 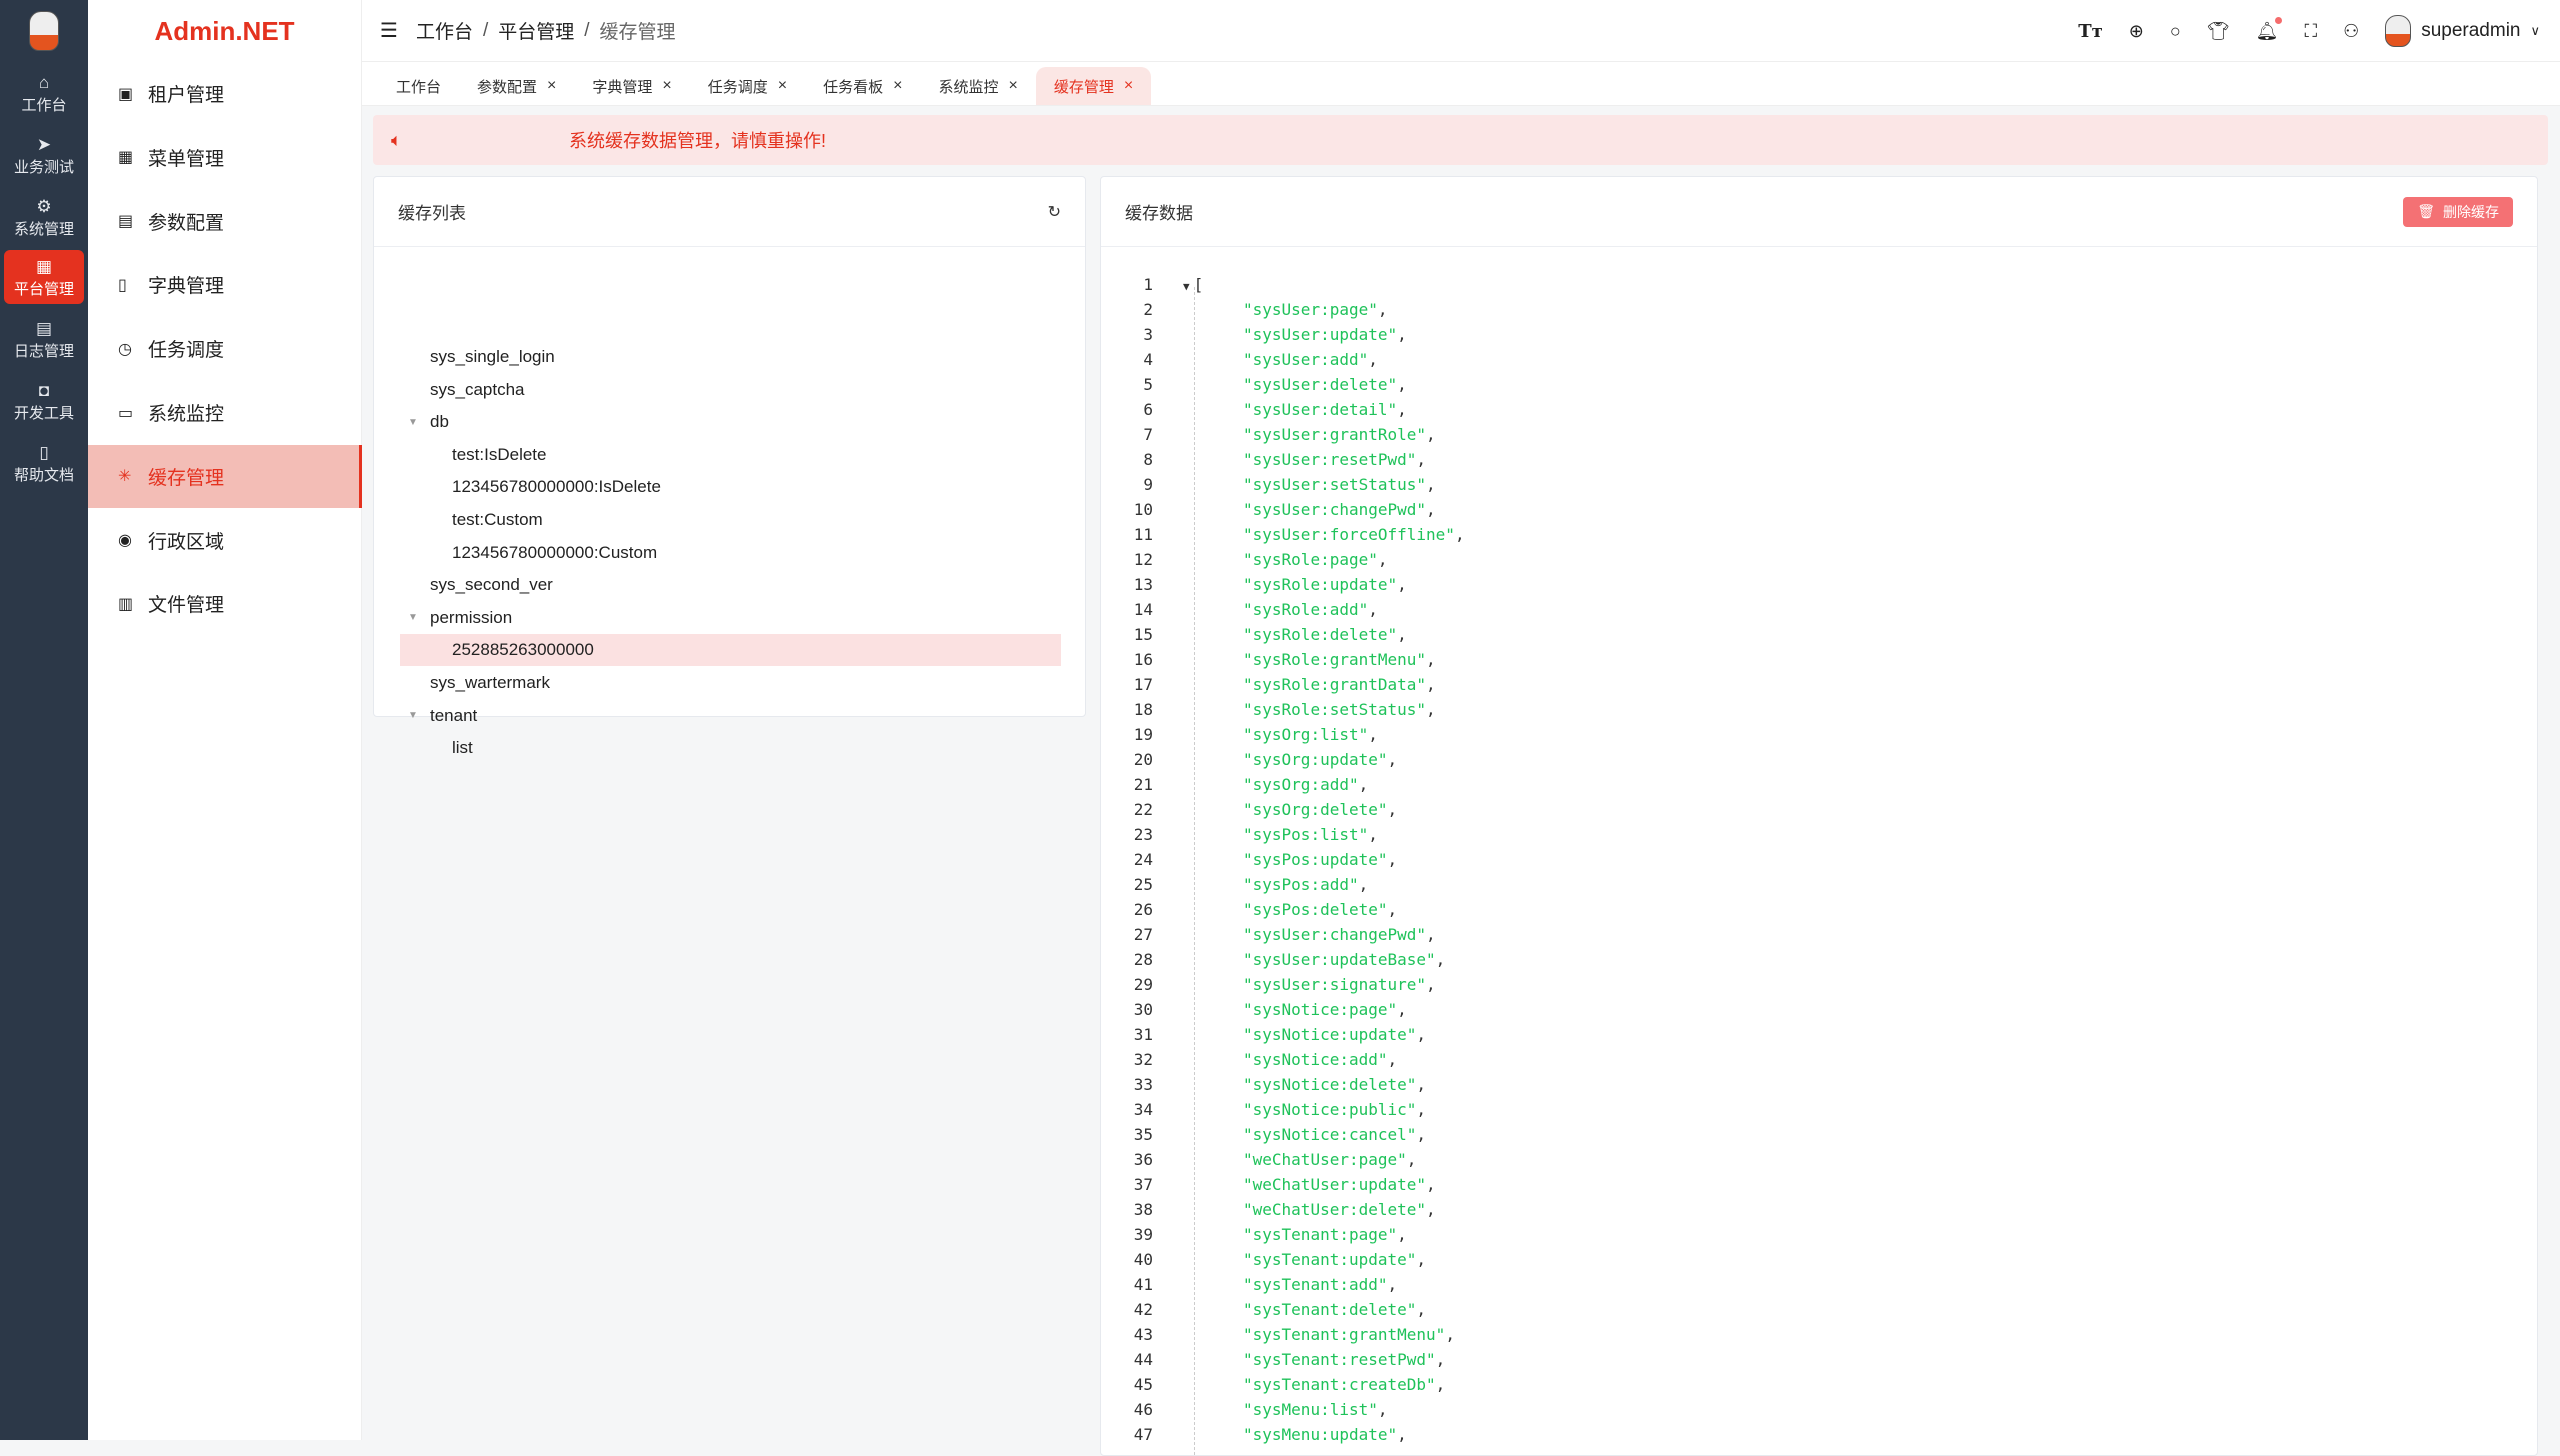 What do you see at coordinates (2090, 31) in the screenshot?
I see `font-size-icon: Tт` at bounding box center [2090, 31].